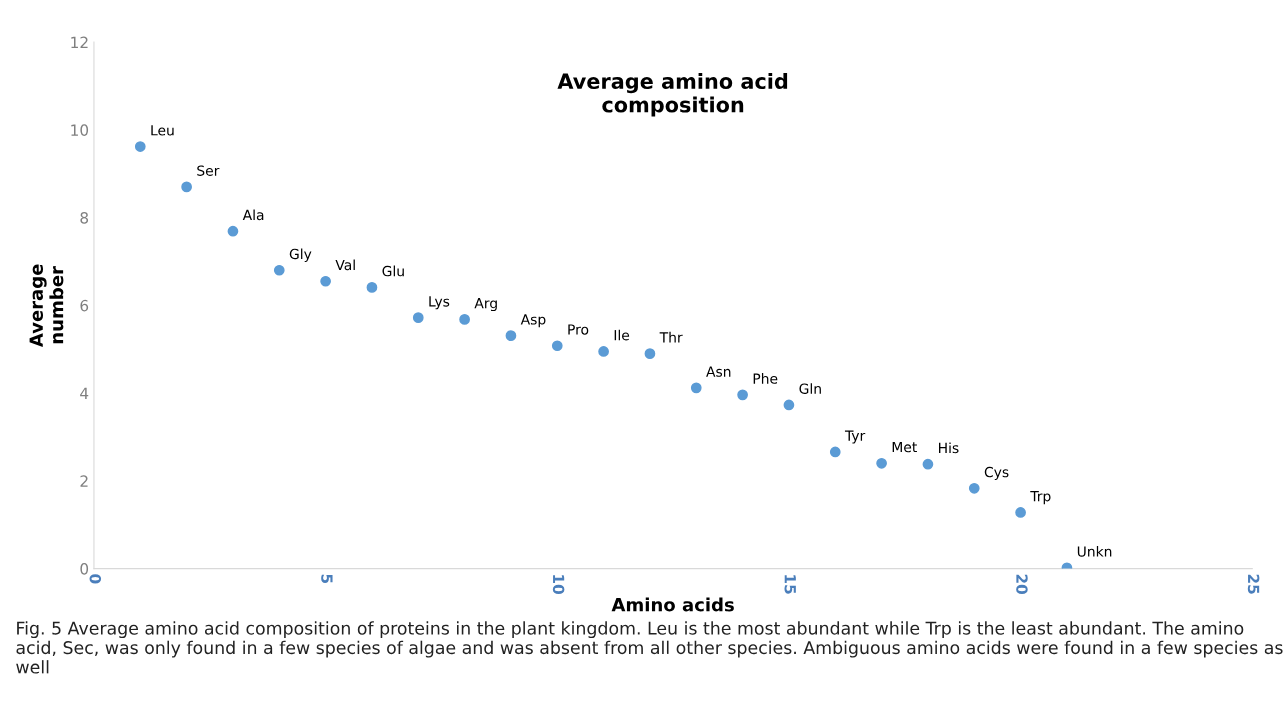 Image resolution: width=1287 pixels, height=702 pixels. Describe the element at coordinates (718, 371) in the screenshot. I see `annotation: Asn` at that location.